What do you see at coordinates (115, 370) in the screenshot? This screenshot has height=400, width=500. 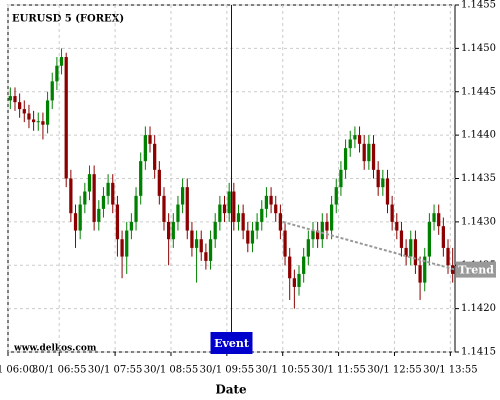 I see `x-tick-label: 30/1 07:55` at bounding box center [115, 370].